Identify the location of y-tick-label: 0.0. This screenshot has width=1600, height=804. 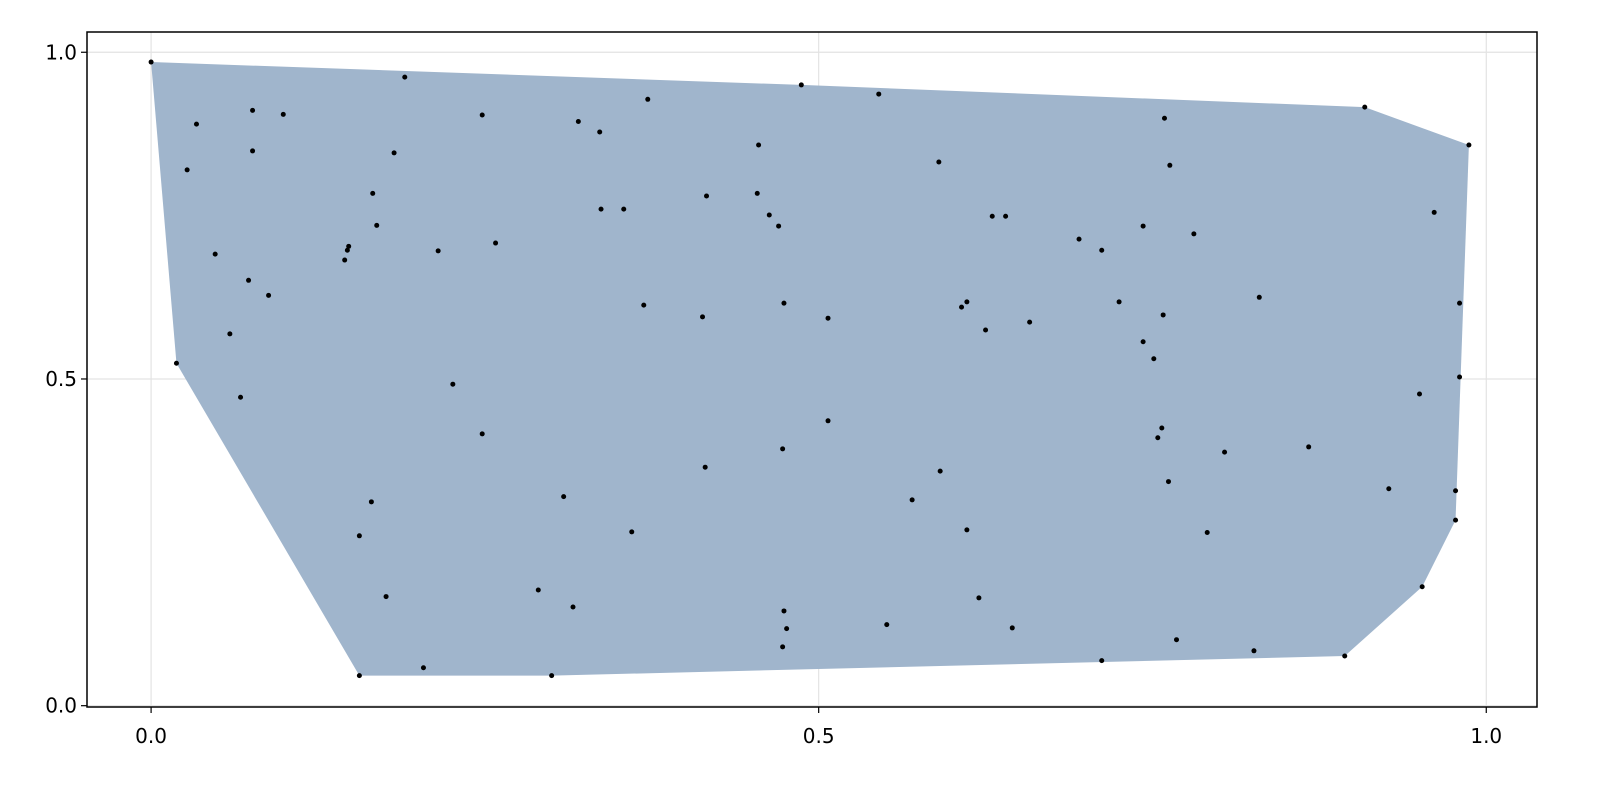
(61, 706).